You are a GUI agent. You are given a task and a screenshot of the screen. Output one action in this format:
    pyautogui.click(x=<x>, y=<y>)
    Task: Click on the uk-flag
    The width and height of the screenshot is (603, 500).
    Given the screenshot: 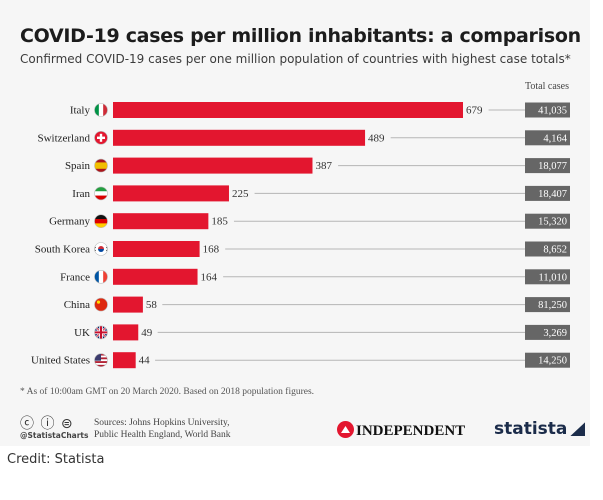 What is the action you would take?
    pyautogui.click(x=101, y=332)
    